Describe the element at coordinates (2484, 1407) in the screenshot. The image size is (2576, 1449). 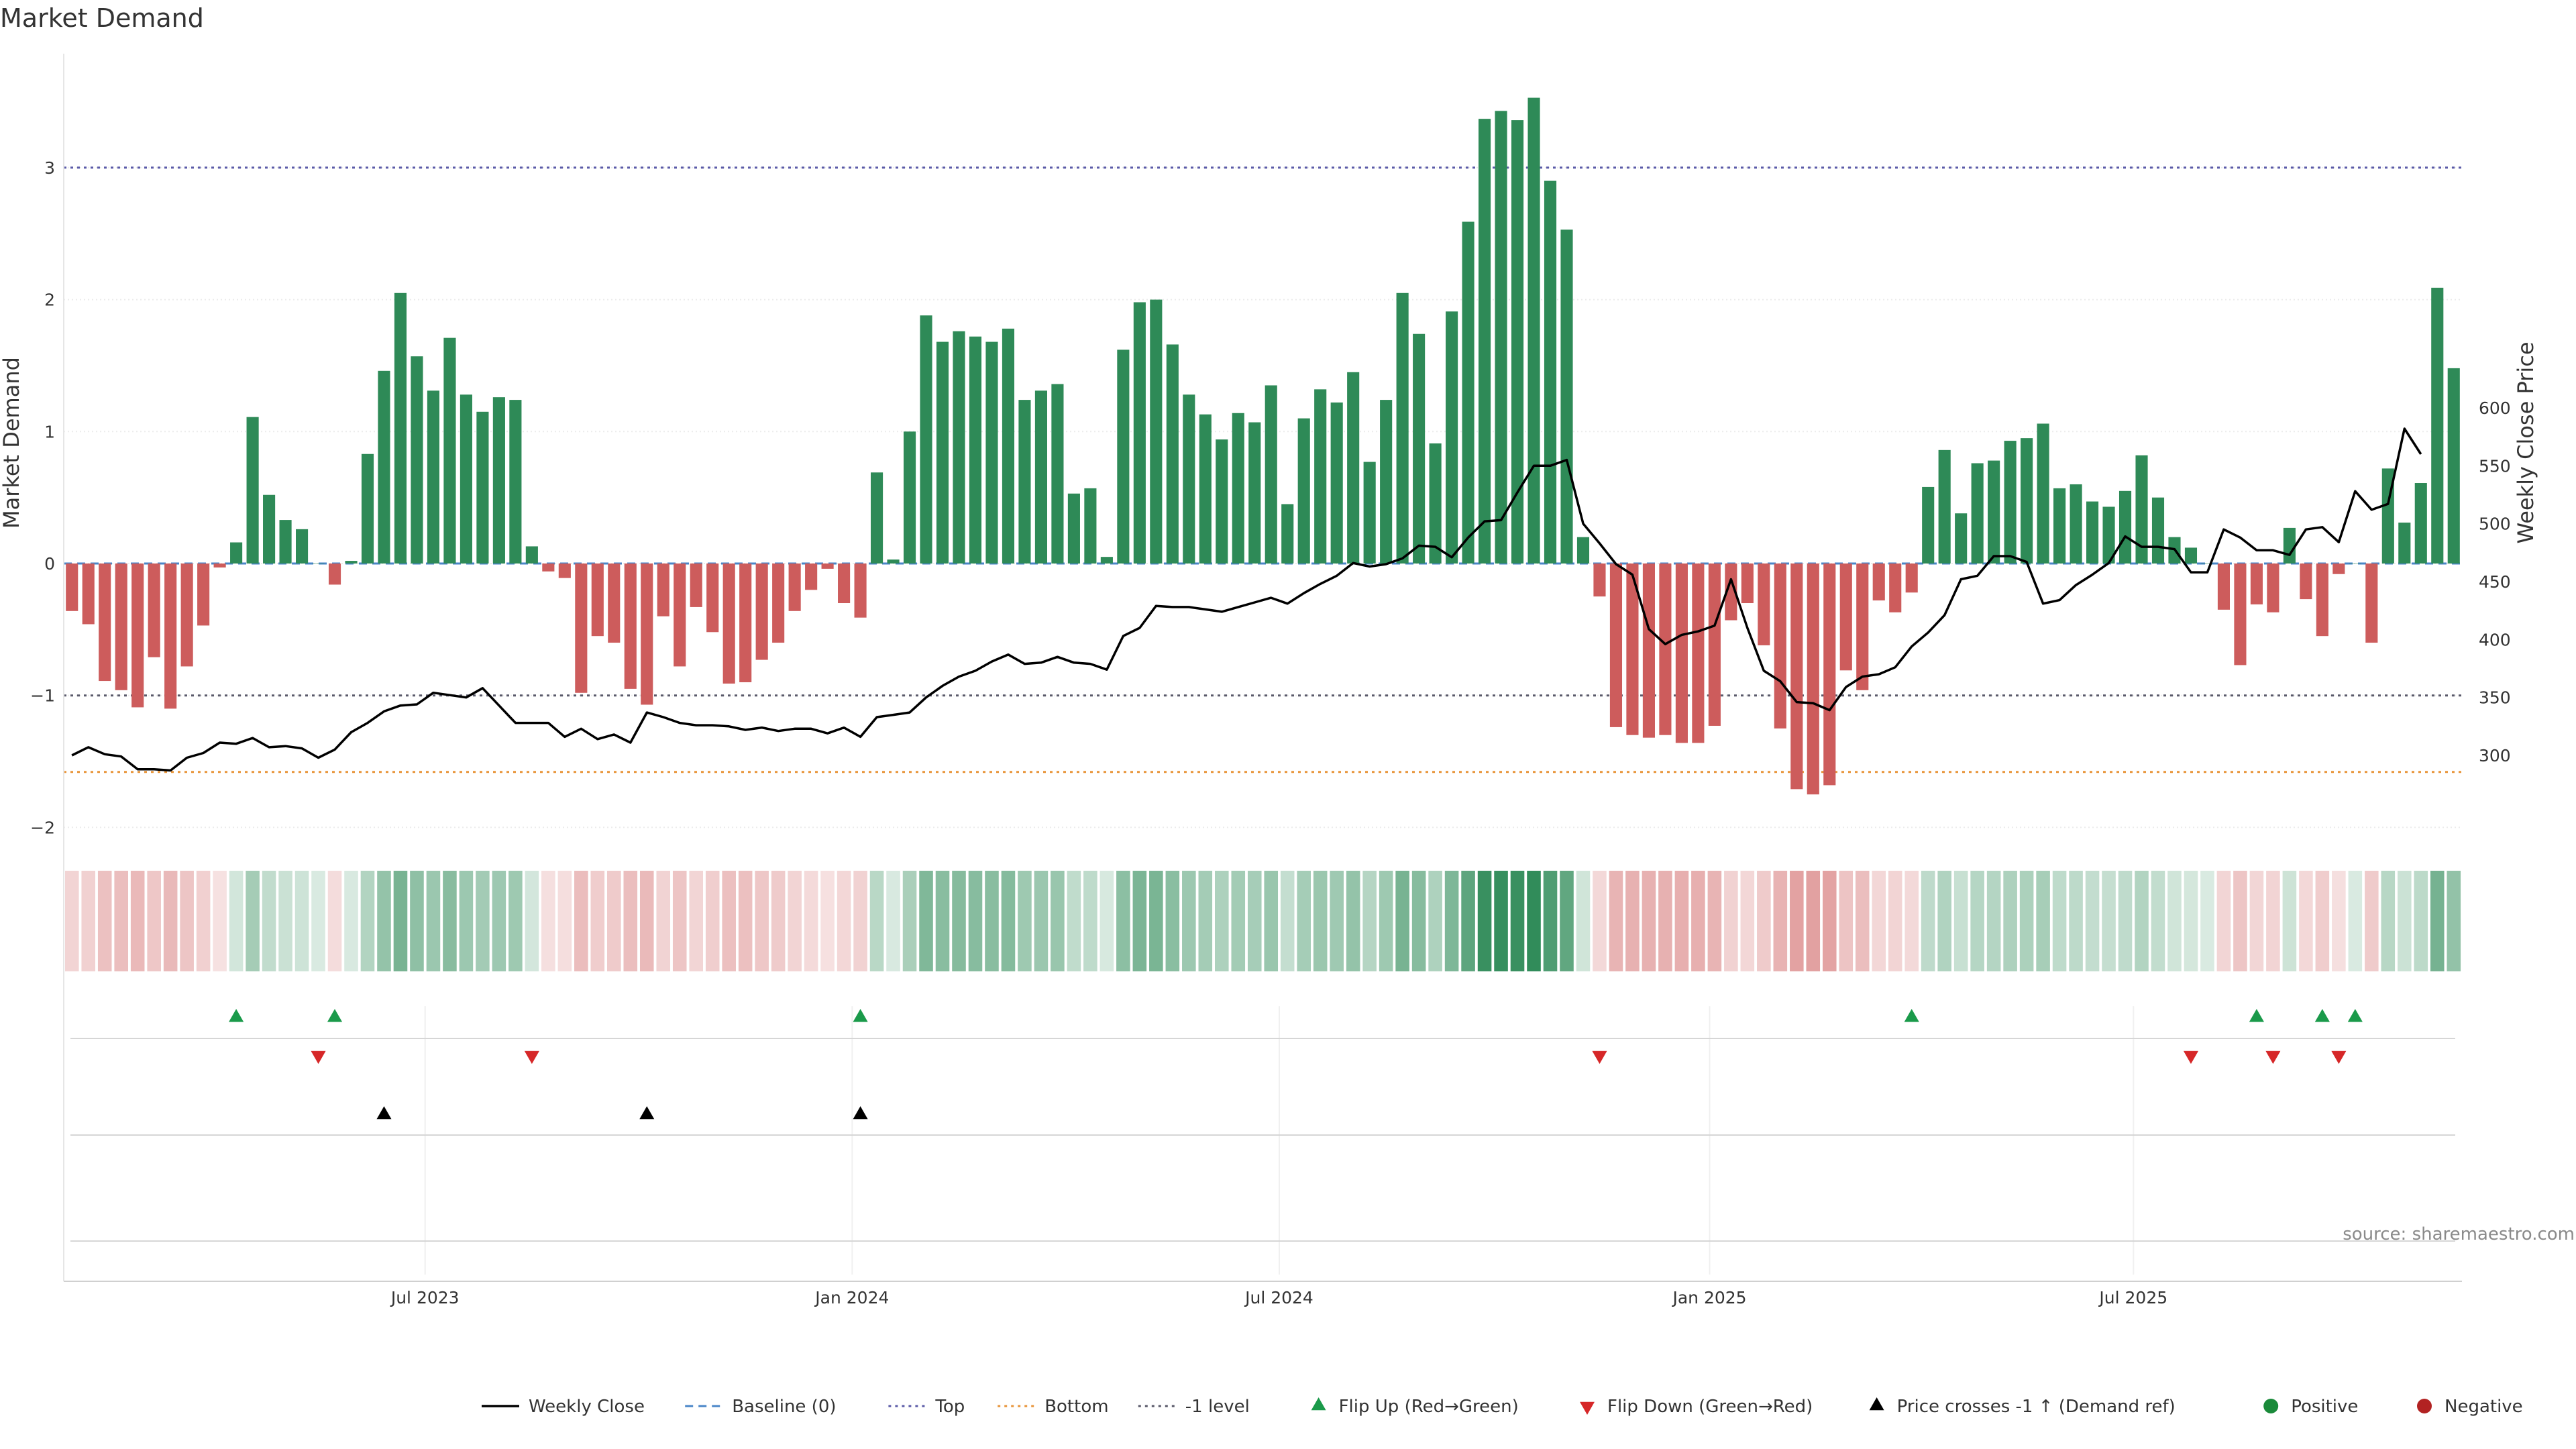
I see `legend-label: Negative` at that location.